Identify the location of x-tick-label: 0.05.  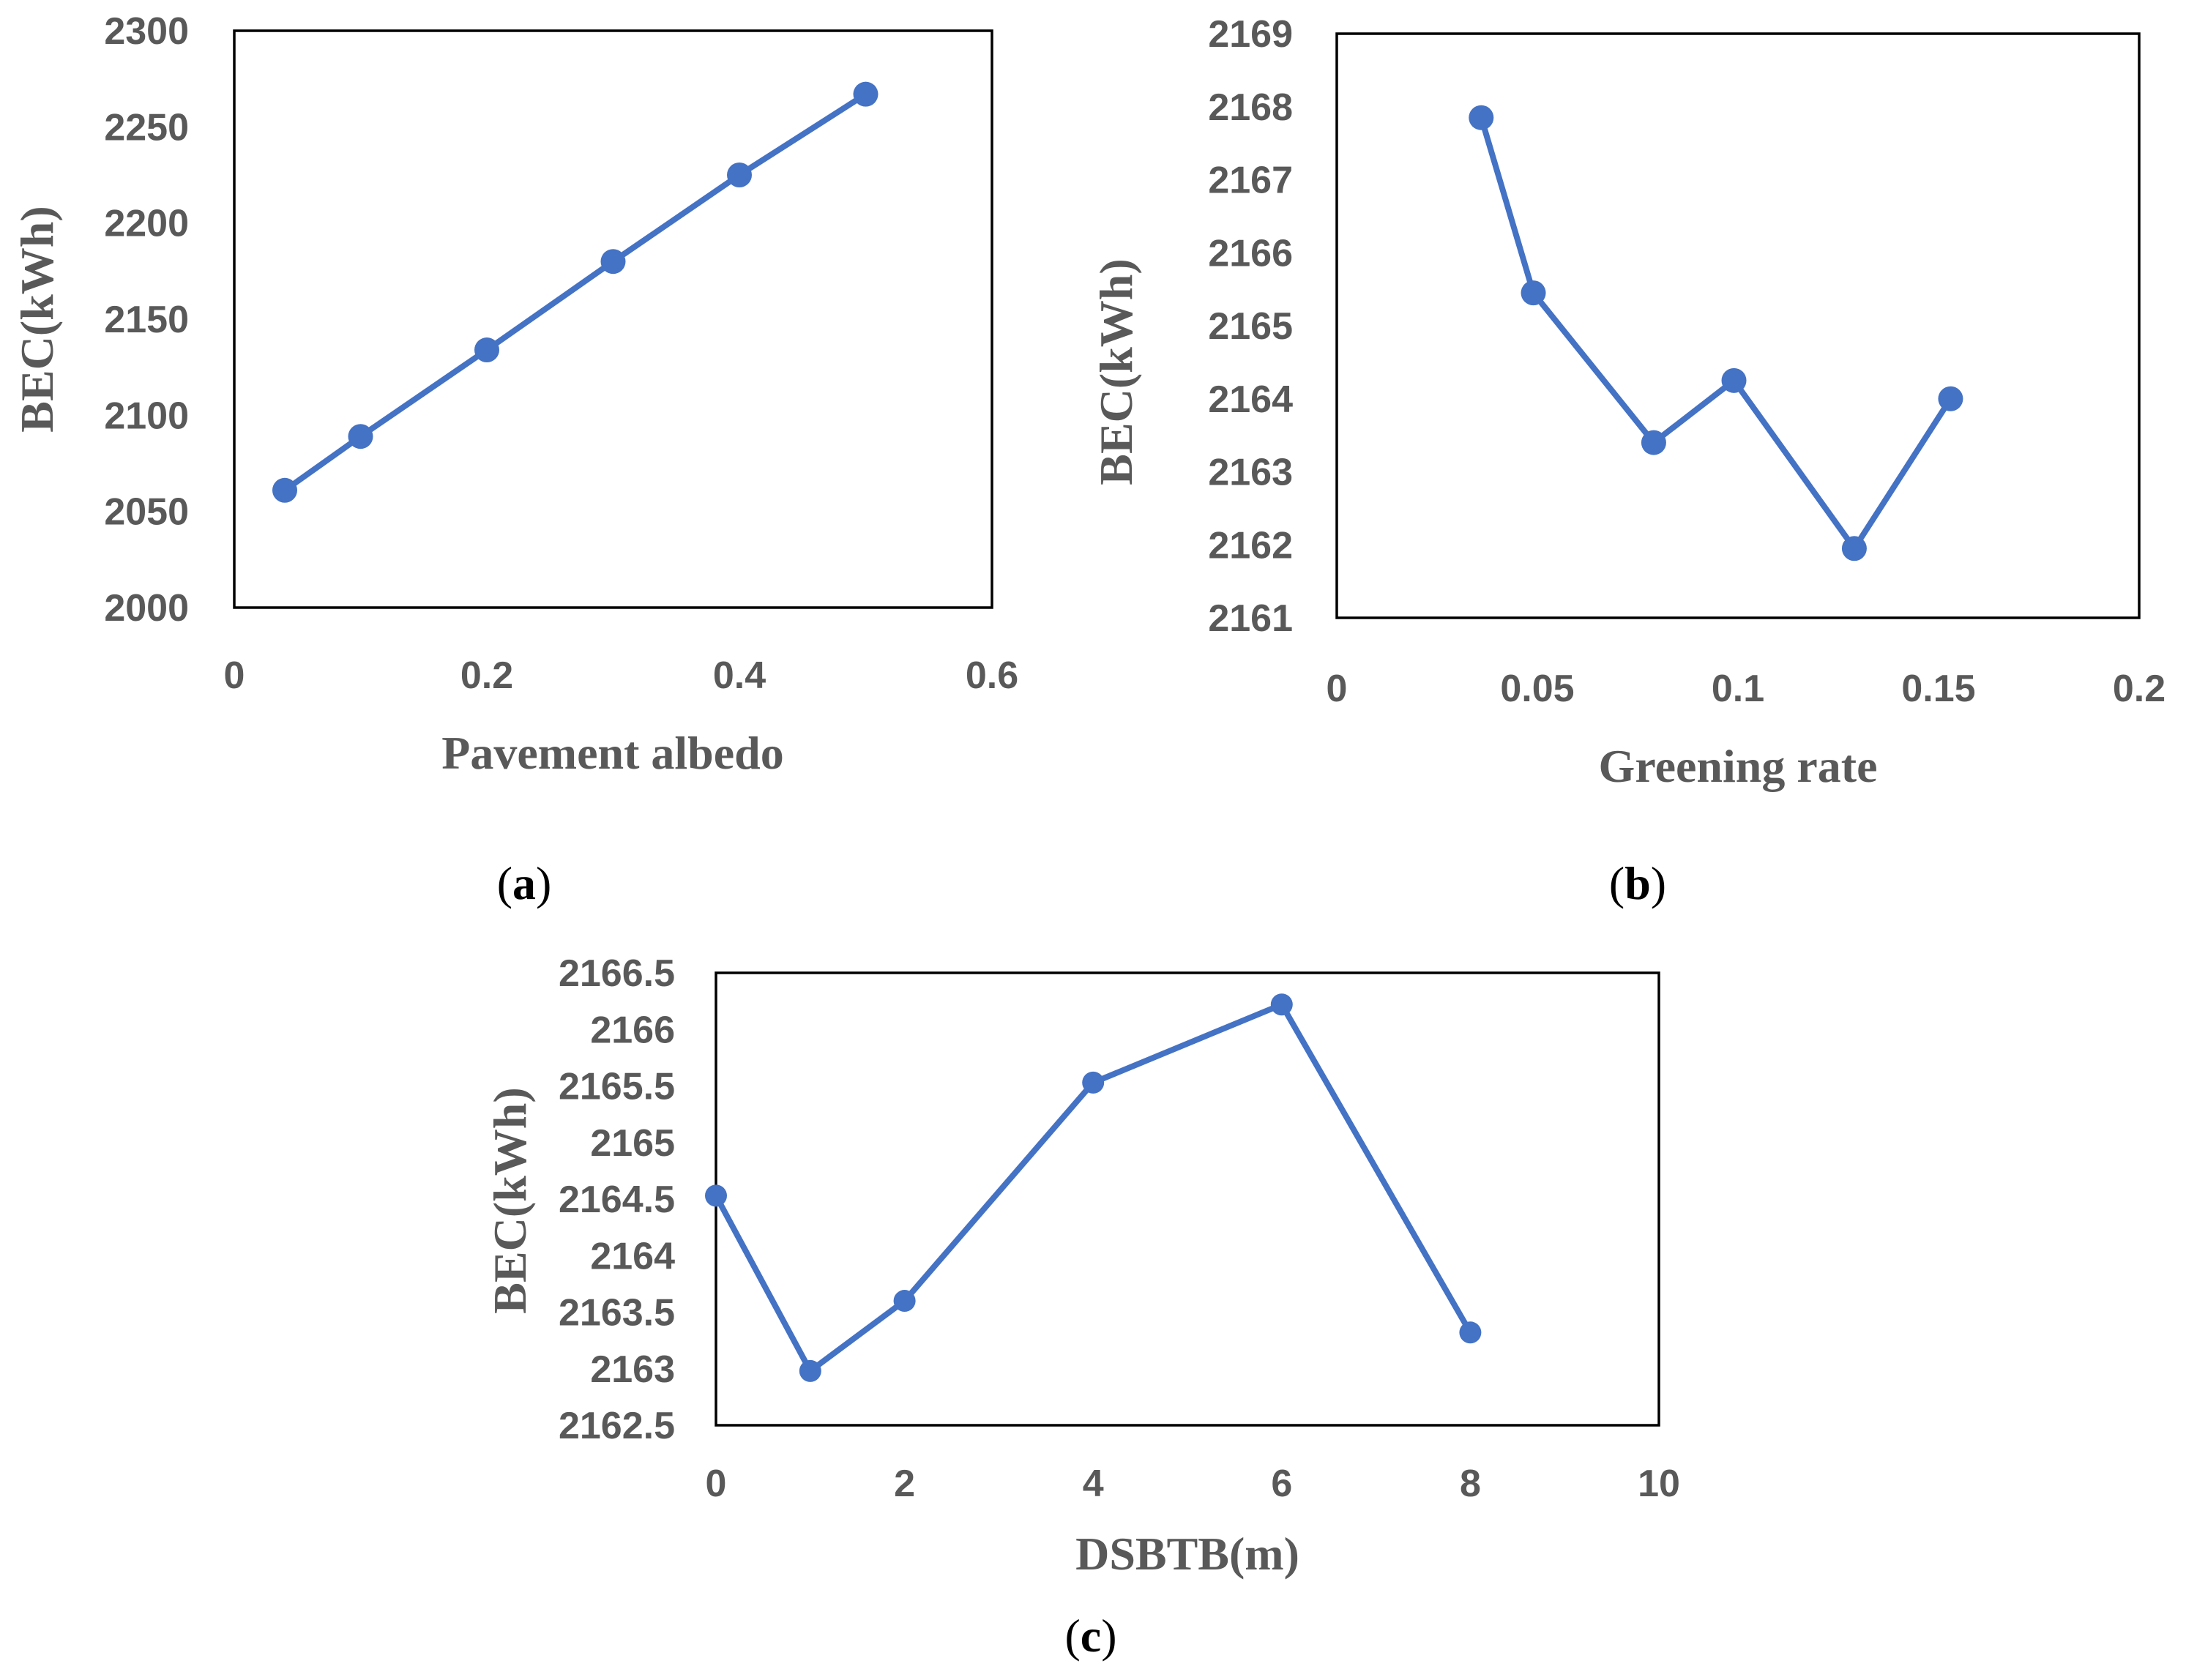
(1537, 689).